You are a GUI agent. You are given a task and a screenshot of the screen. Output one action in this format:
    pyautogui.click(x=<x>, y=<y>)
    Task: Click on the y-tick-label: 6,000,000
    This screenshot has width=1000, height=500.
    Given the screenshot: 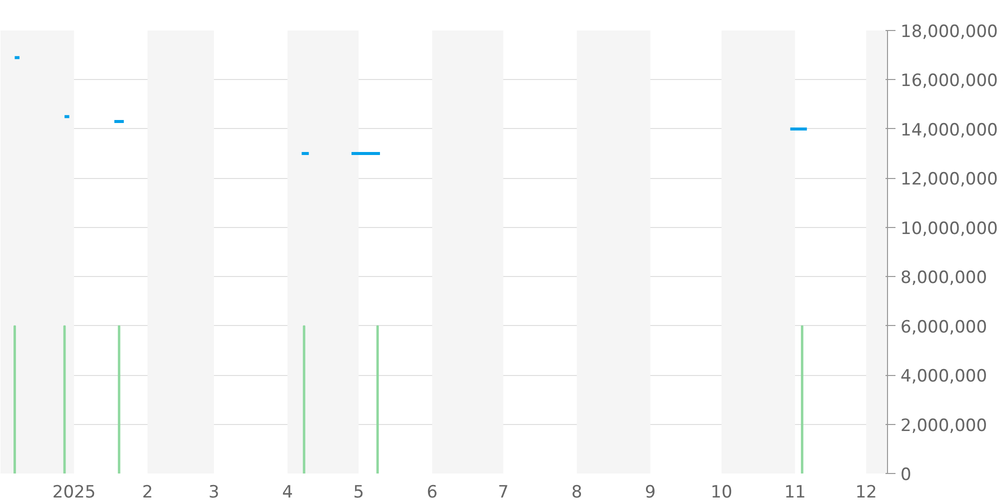 What is the action you would take?
    pyautogui.click(x=944, y=327)
    